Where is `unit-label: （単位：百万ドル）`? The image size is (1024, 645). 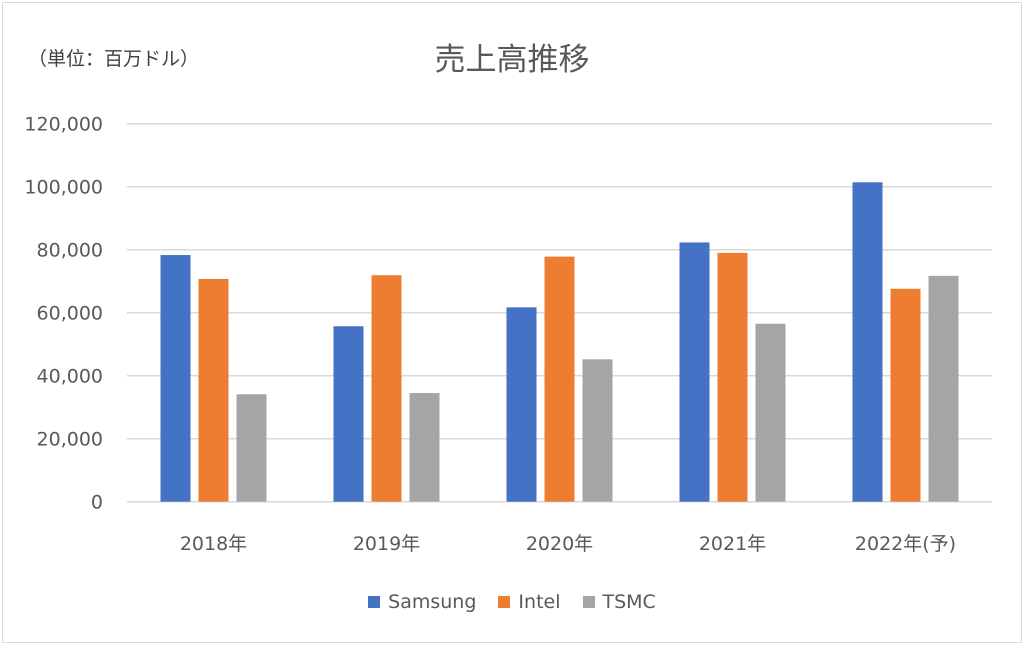 unit-label: （単位：百万ドル） is located at coordinates (114, 59).